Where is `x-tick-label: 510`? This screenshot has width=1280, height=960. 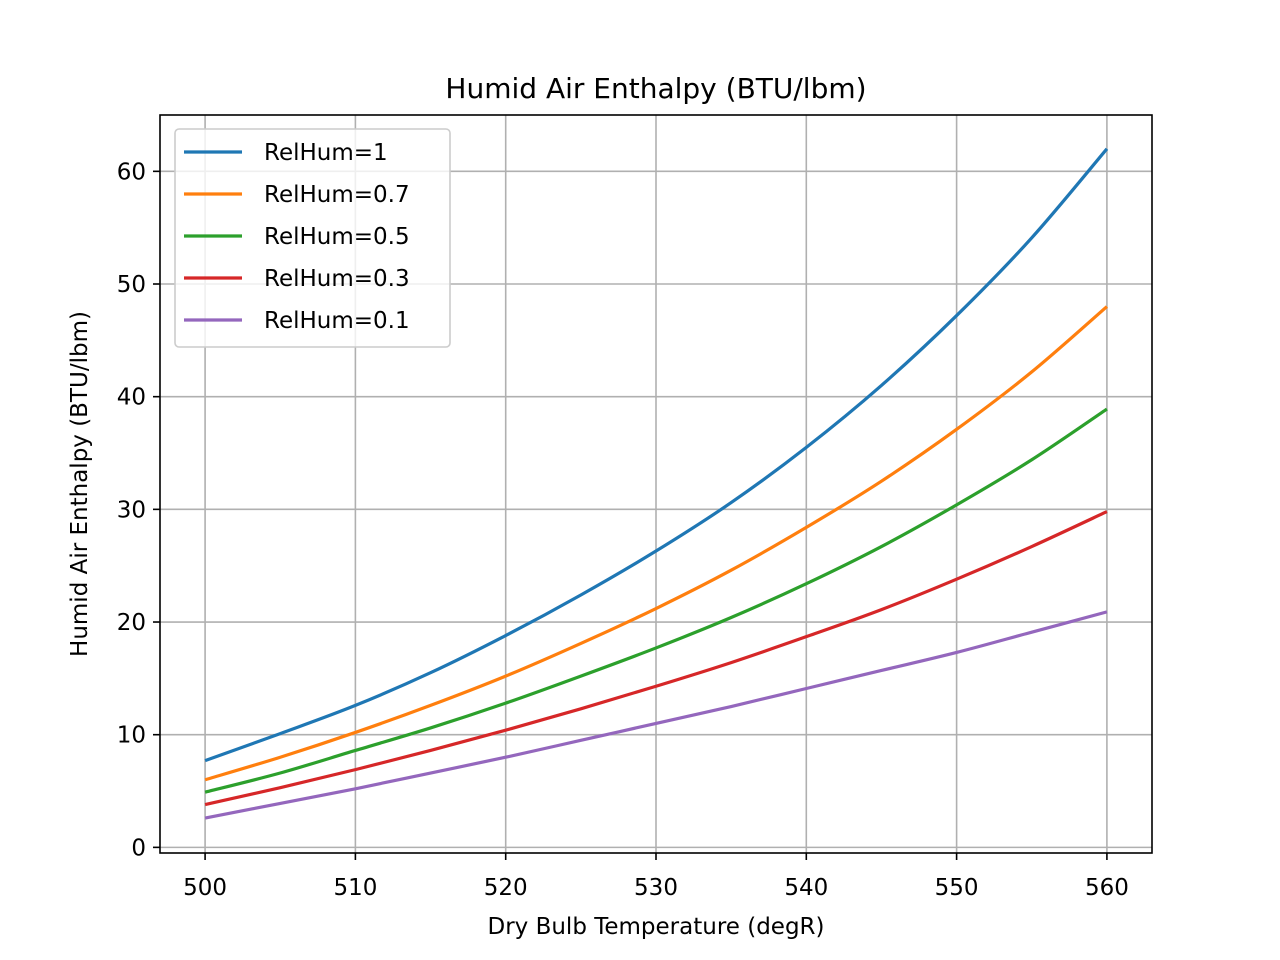 x-tick-label: 510 is located at coordinates (355, 888).